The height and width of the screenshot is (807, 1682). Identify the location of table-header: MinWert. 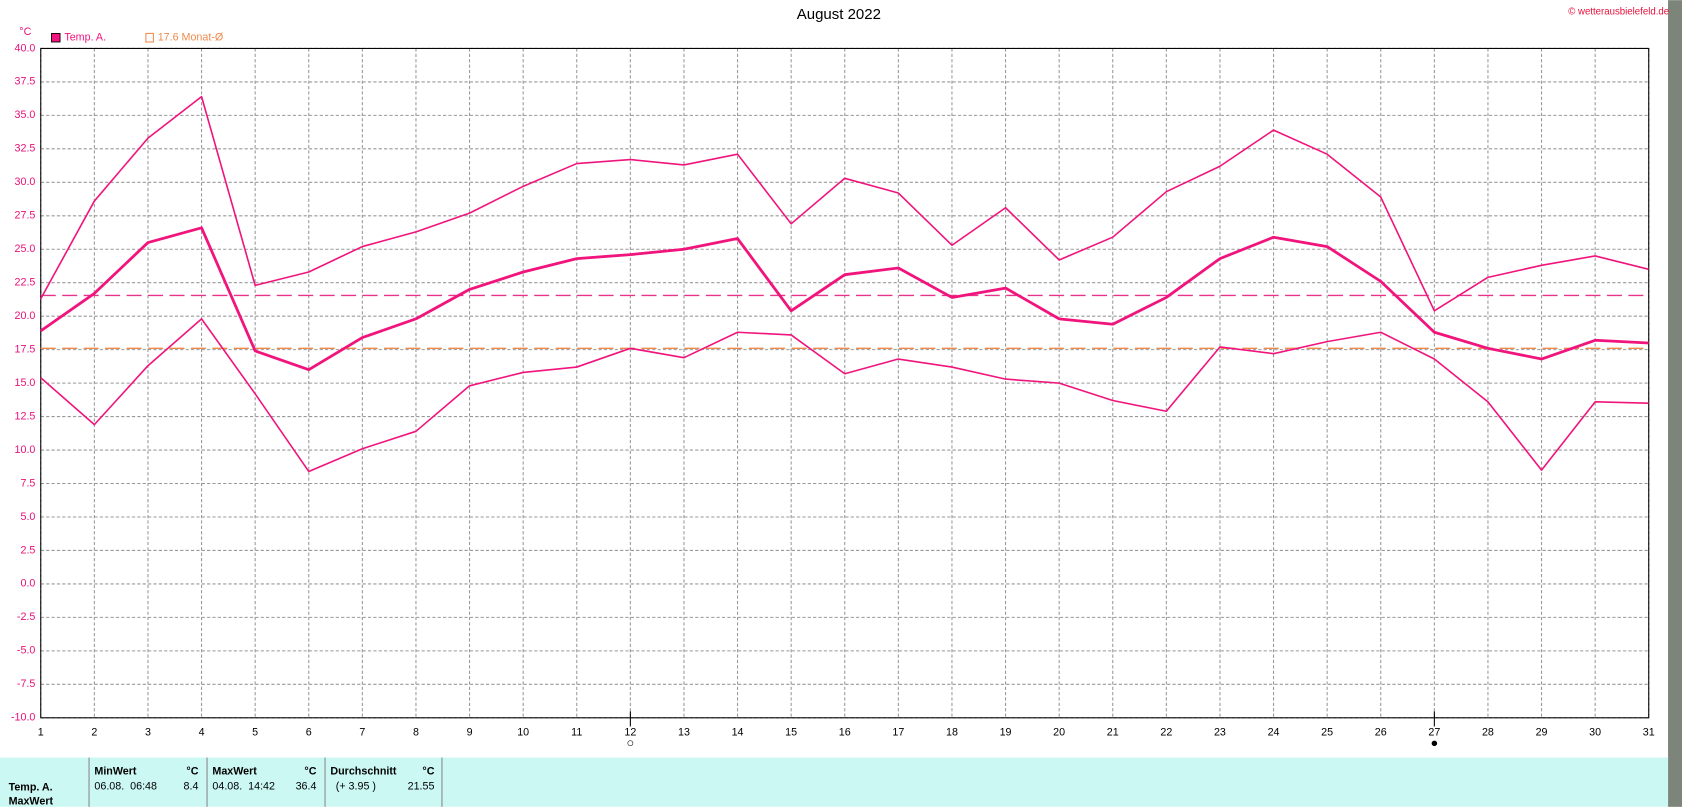
(115, 771).